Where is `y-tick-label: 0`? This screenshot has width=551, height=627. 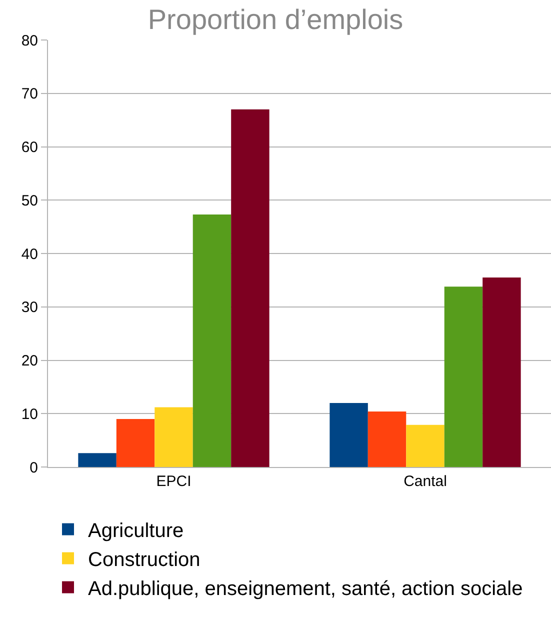 y-tick-label: 0 is located at coordinates (34, 467).